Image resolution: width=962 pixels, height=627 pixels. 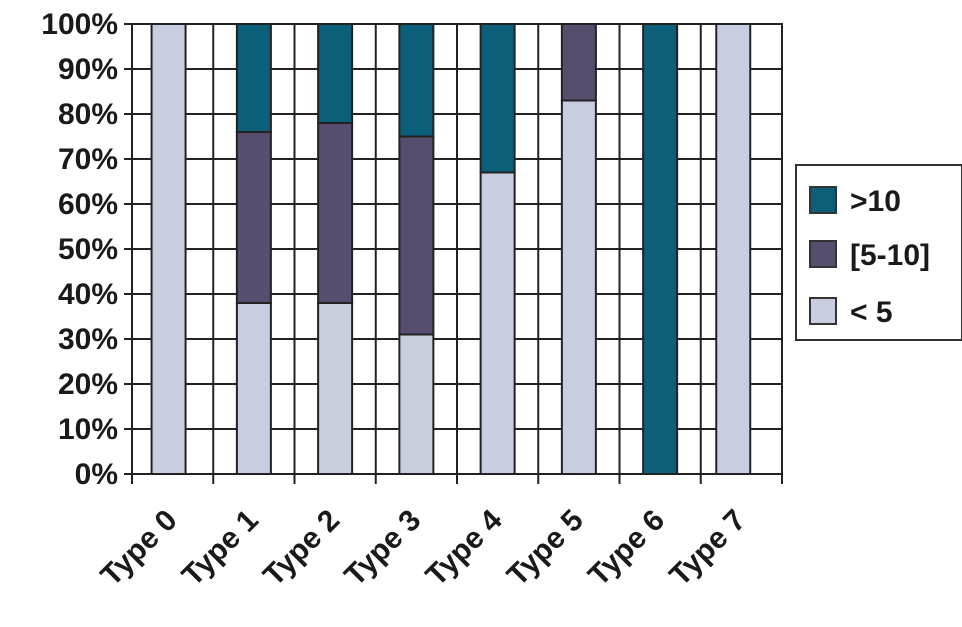 I want to click on y-tick-label: 100%, so click(x=79, y=24).